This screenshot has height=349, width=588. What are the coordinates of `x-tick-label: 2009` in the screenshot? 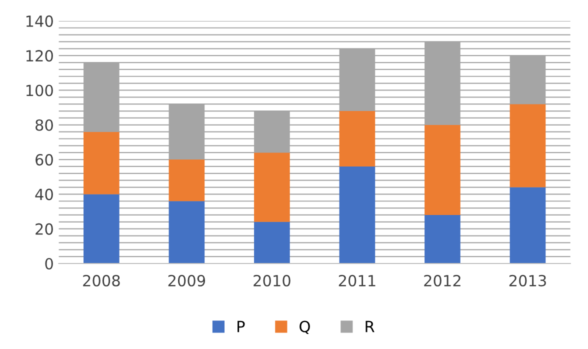 It's located at (187, 280).